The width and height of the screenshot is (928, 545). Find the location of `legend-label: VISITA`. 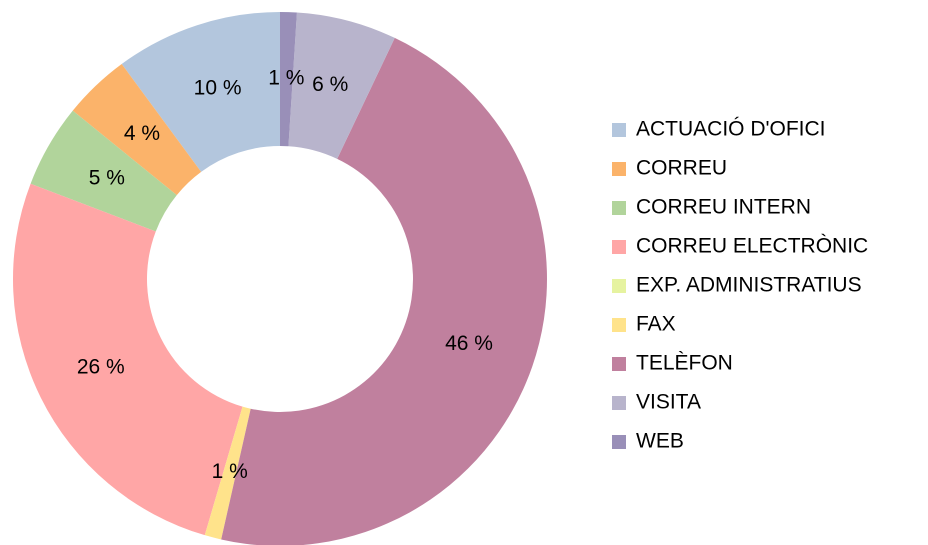

legend-label: VISITA is located at coordinates (668, 402).